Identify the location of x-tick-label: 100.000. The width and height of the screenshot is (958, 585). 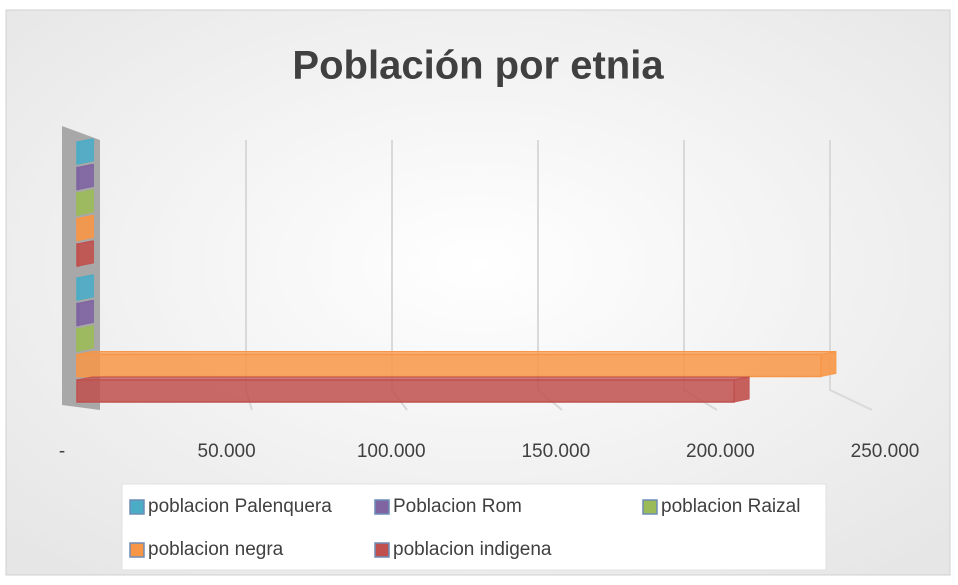
(391, 451).